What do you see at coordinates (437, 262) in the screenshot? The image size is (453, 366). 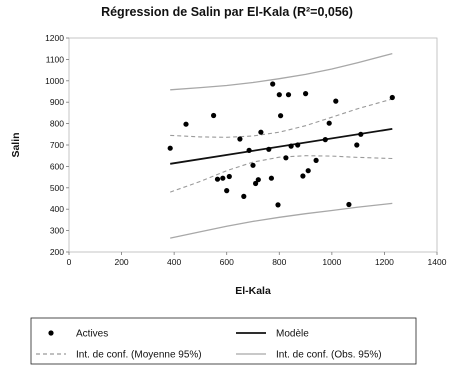 I see `x-tick-label: 1400` at bounding box center [437, 262].